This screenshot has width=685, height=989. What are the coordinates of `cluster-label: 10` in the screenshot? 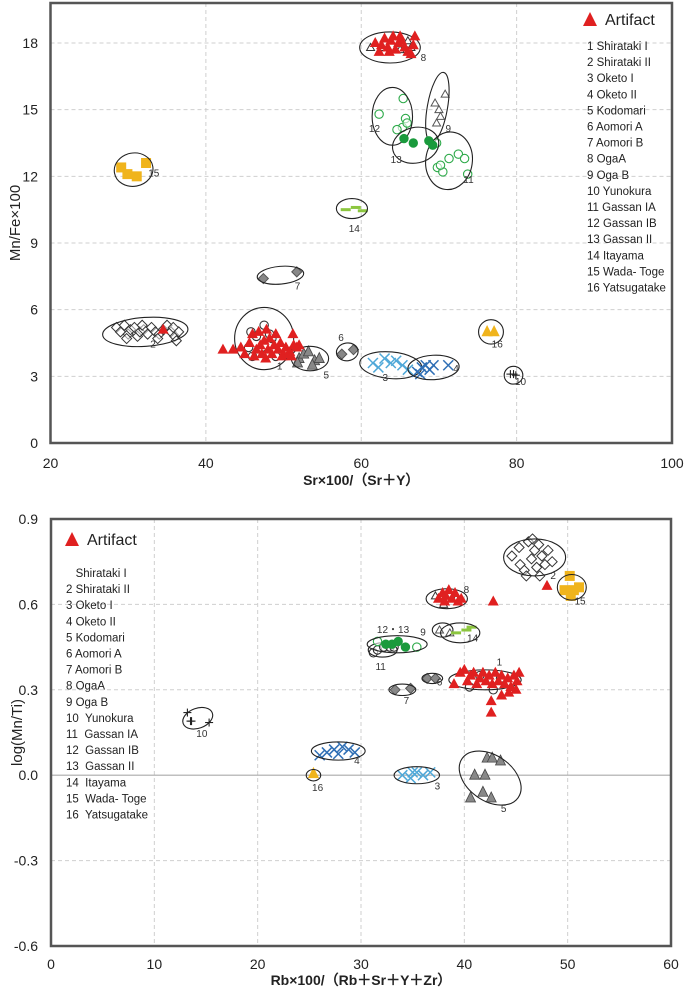 It's located at (202, 734).